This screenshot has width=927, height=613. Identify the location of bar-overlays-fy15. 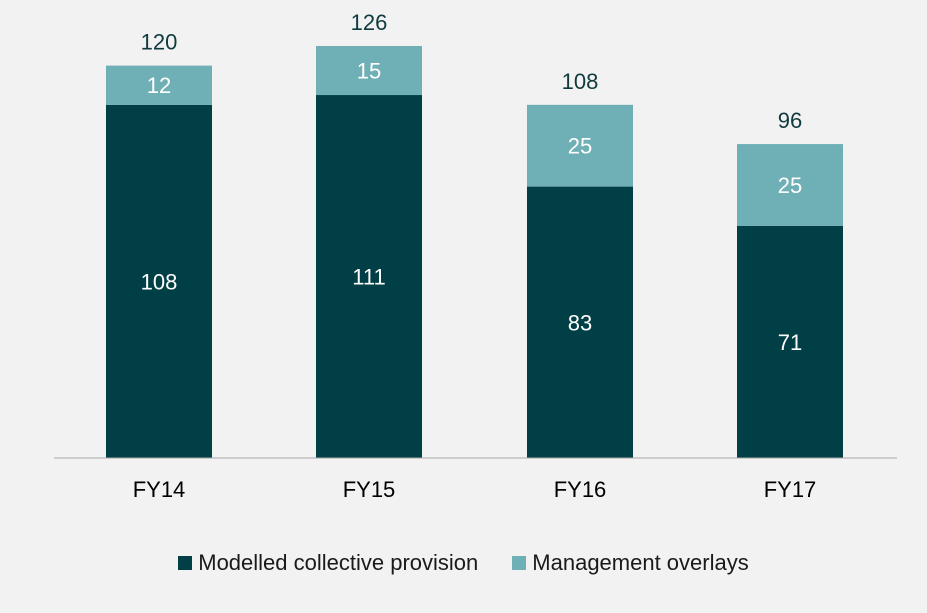
(369, 70).